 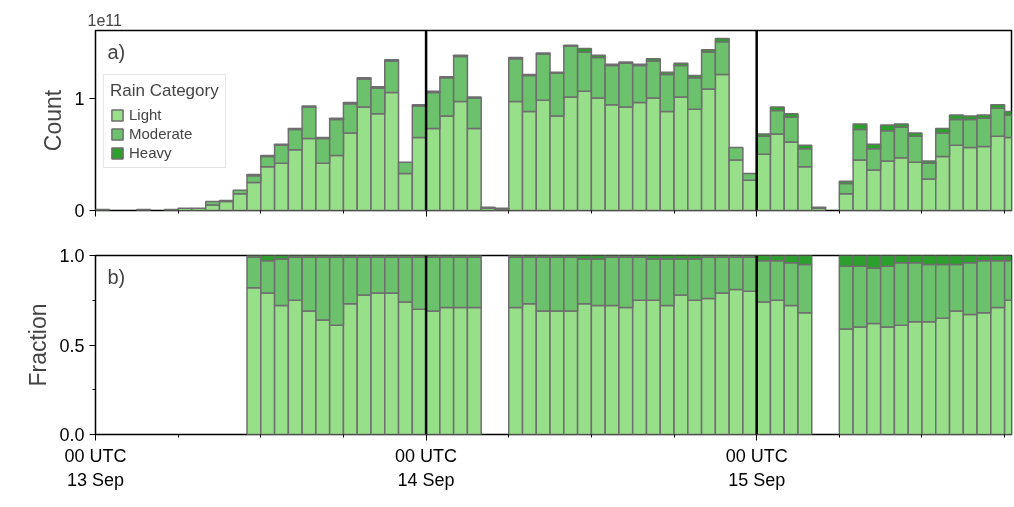 I want to click on x-tick-label: 00 UTC 14 Sep, so click(x=426, y=467).